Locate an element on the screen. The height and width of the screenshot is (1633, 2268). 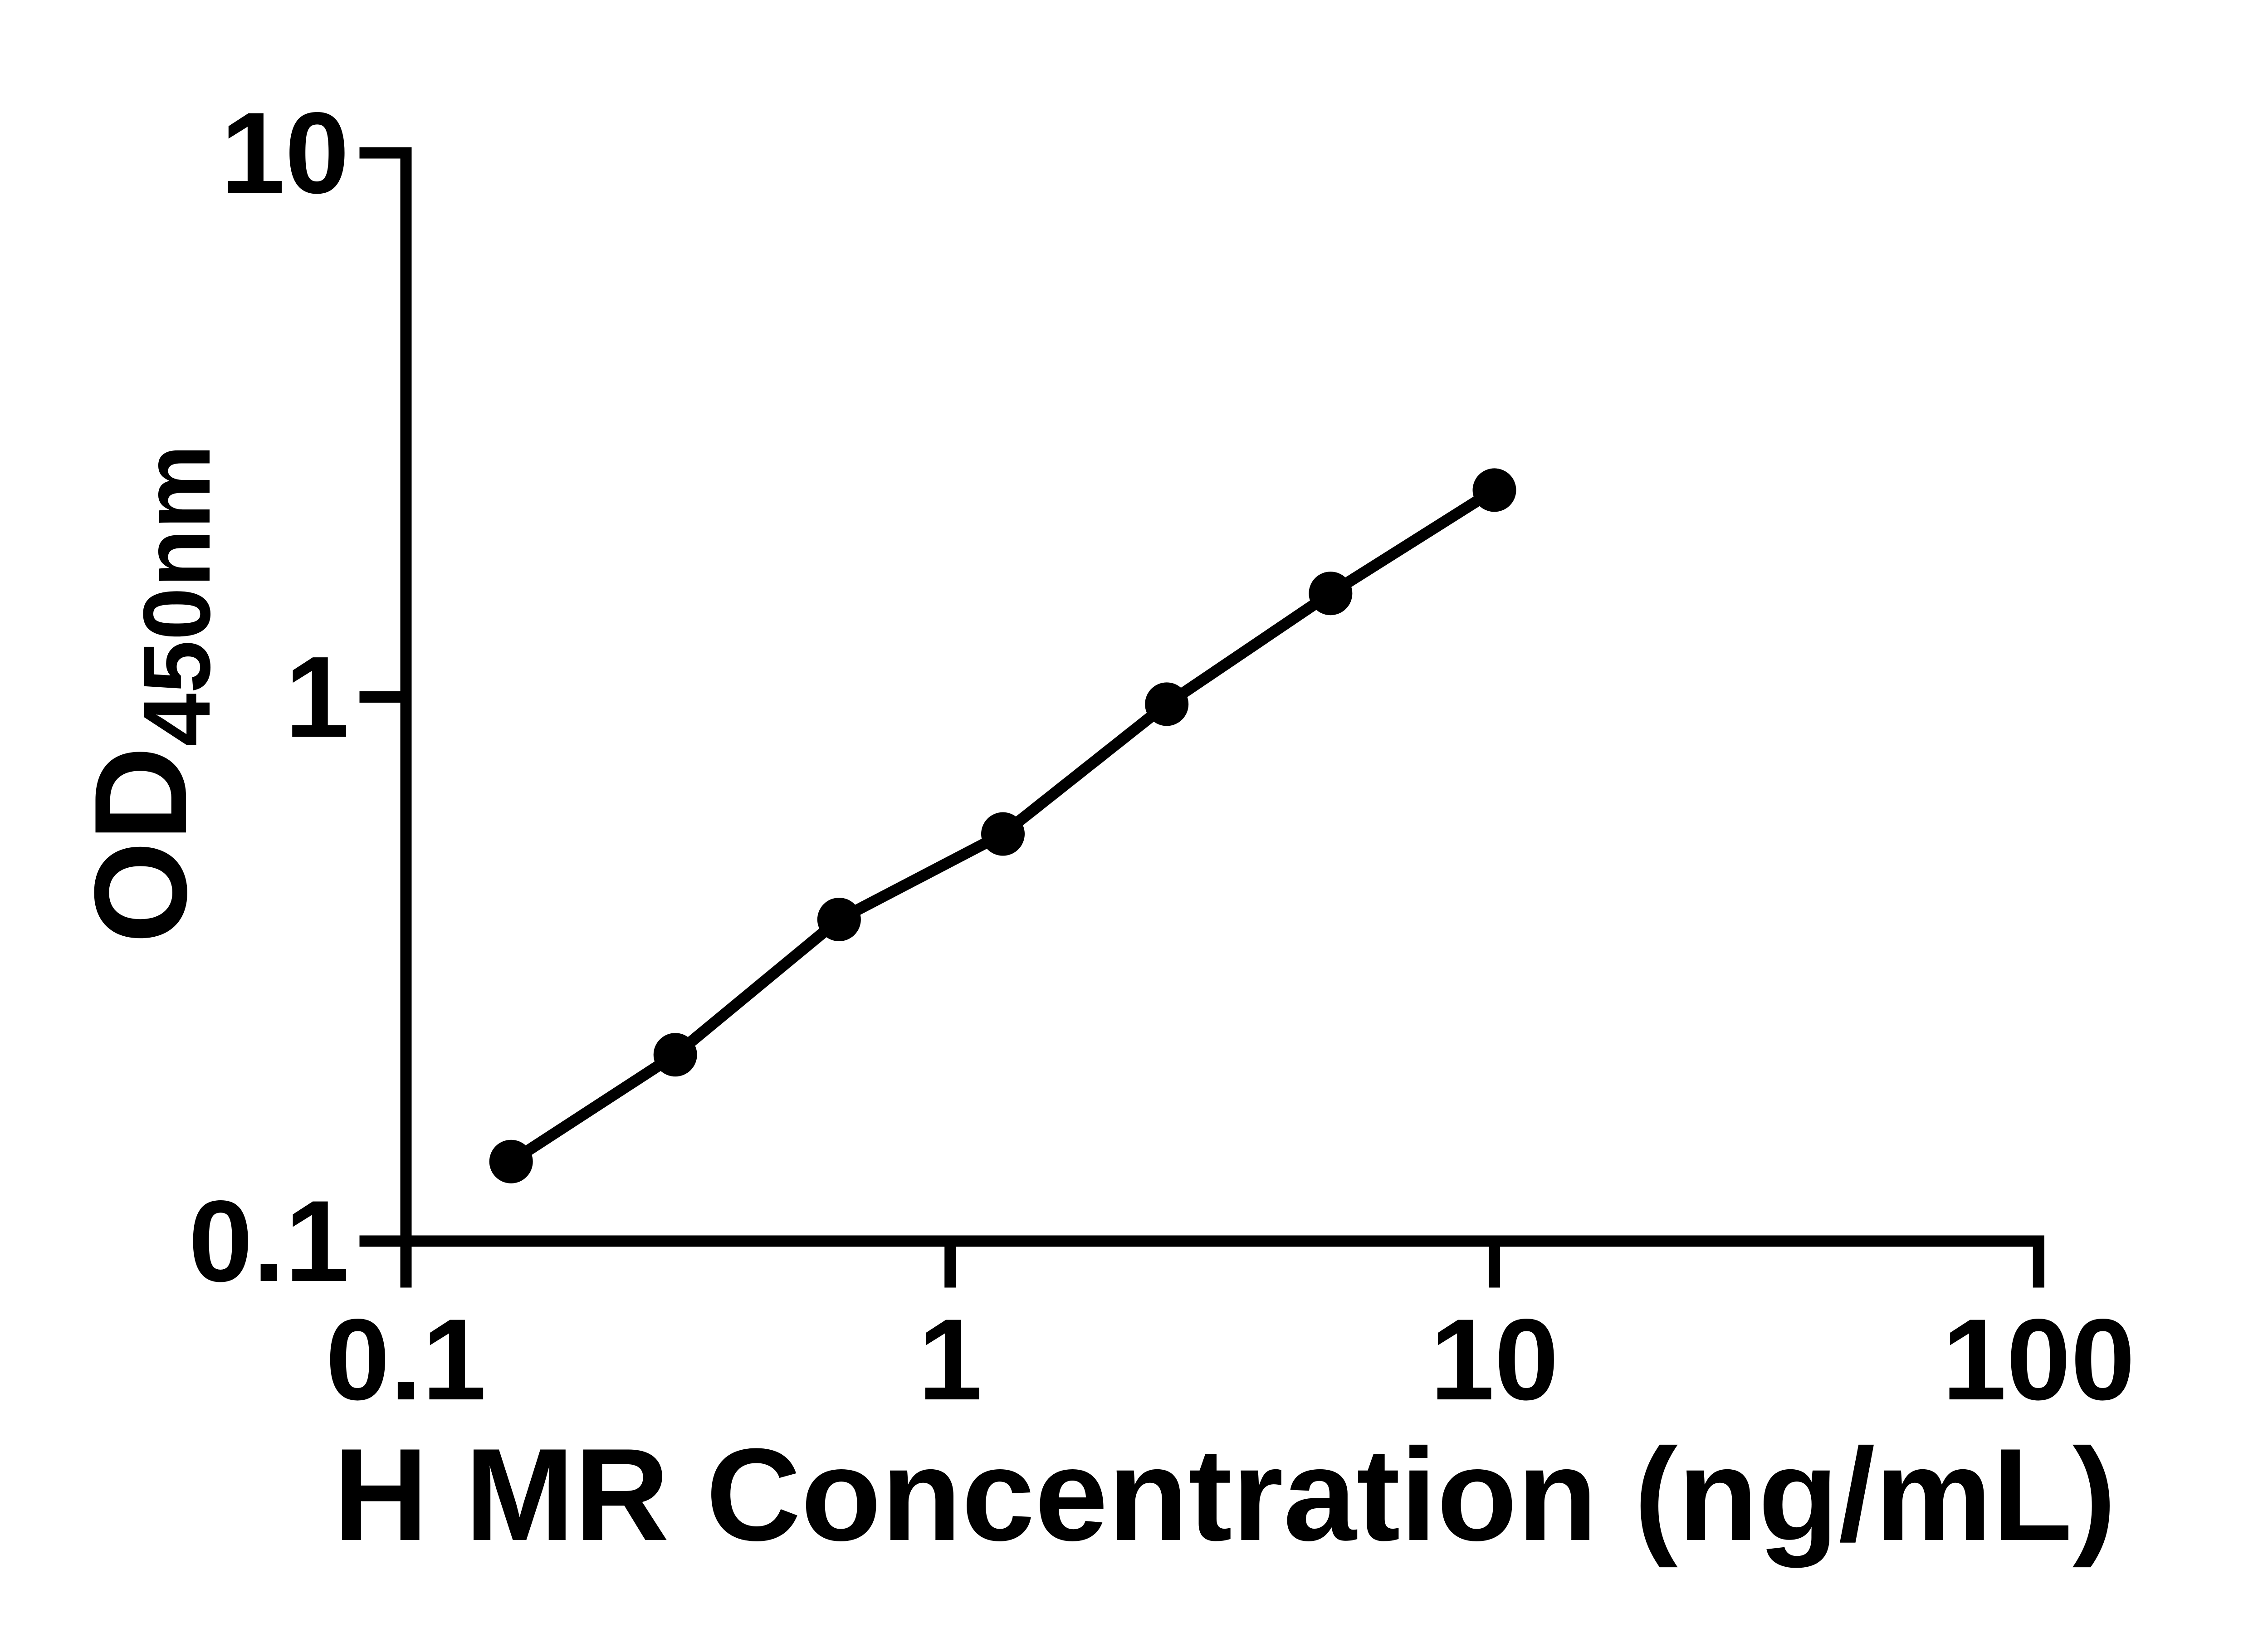
y-axis-title-subscript-text: 450nm is located at coordinates (177, 595).